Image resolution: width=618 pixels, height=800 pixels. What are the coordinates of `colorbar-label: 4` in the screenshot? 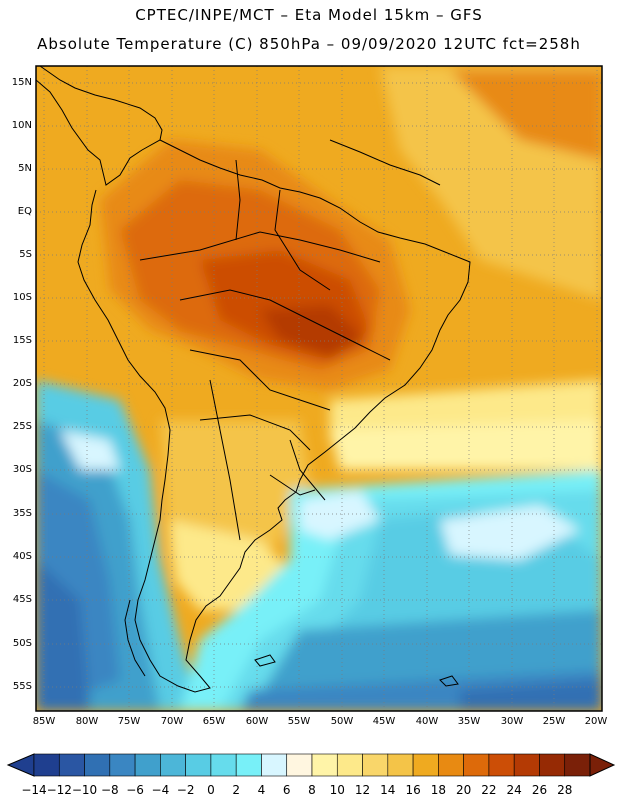 It's located at (261, 790).